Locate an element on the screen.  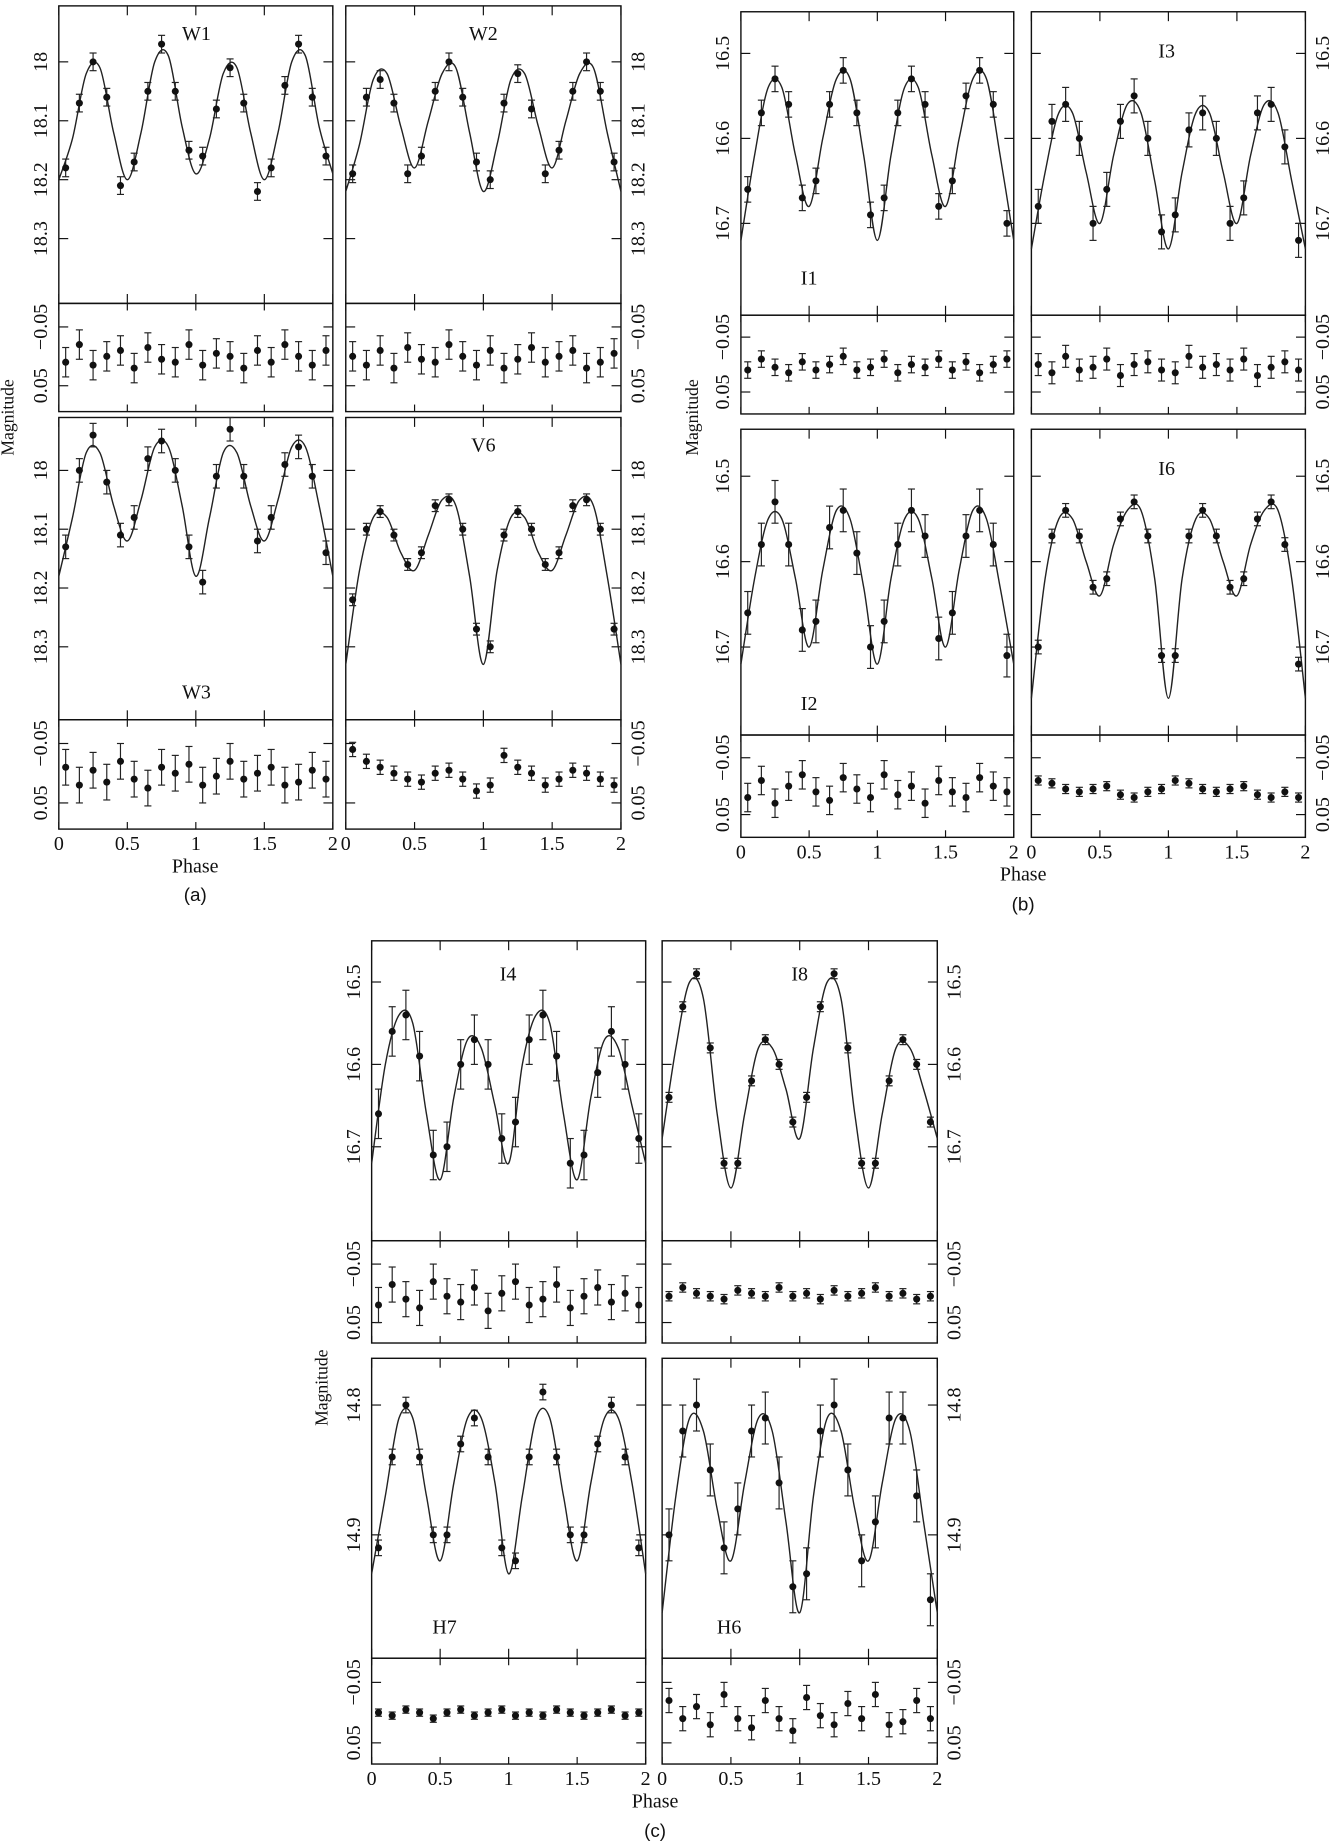
y-tick-label: 14.8 is located at coordinates (955, 1405).